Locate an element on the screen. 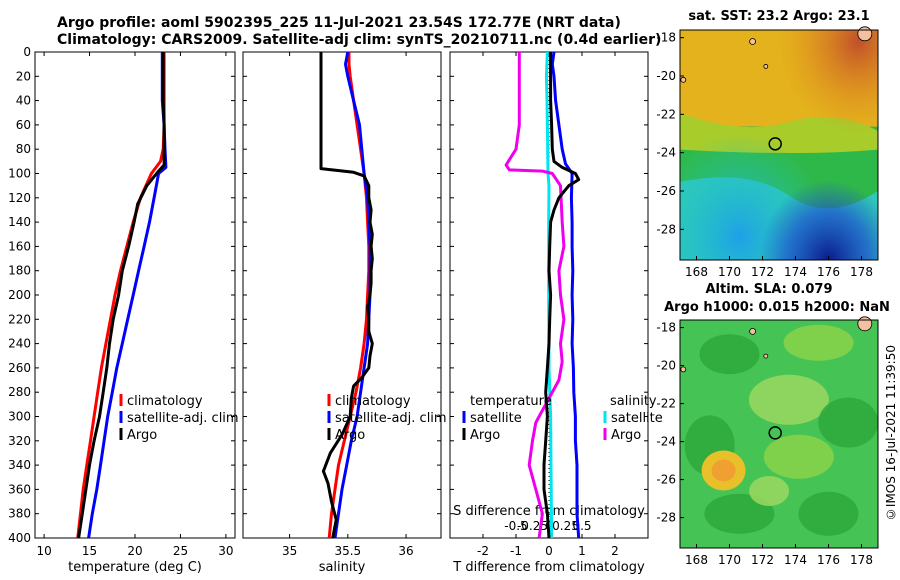  x-tick-label: 0 is located at coordinates (549, 551).